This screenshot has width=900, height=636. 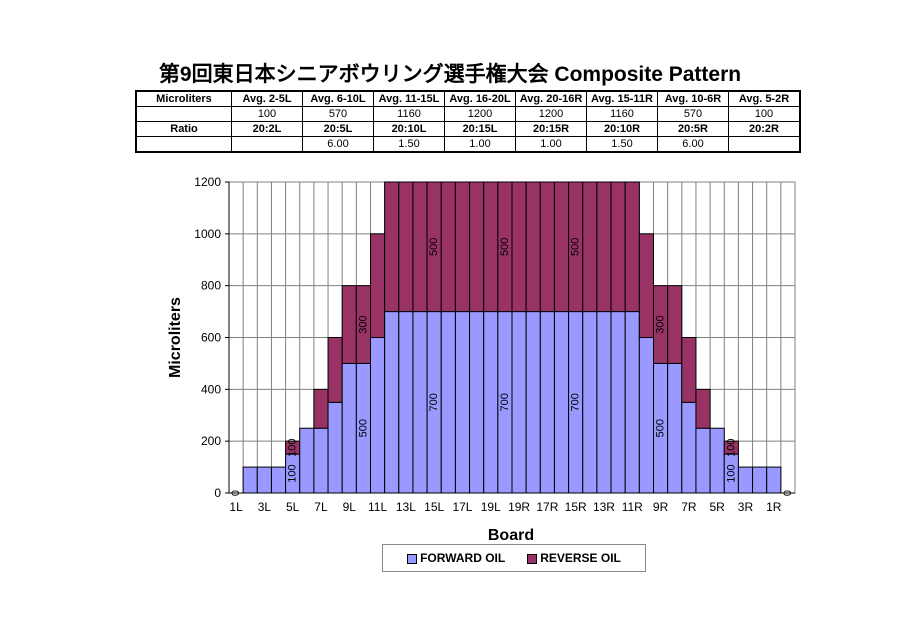 What do you see at coordinates (265, 507) in the screenshot?
I see `x-tick-label: 3L` at bounding box center [265, 507].